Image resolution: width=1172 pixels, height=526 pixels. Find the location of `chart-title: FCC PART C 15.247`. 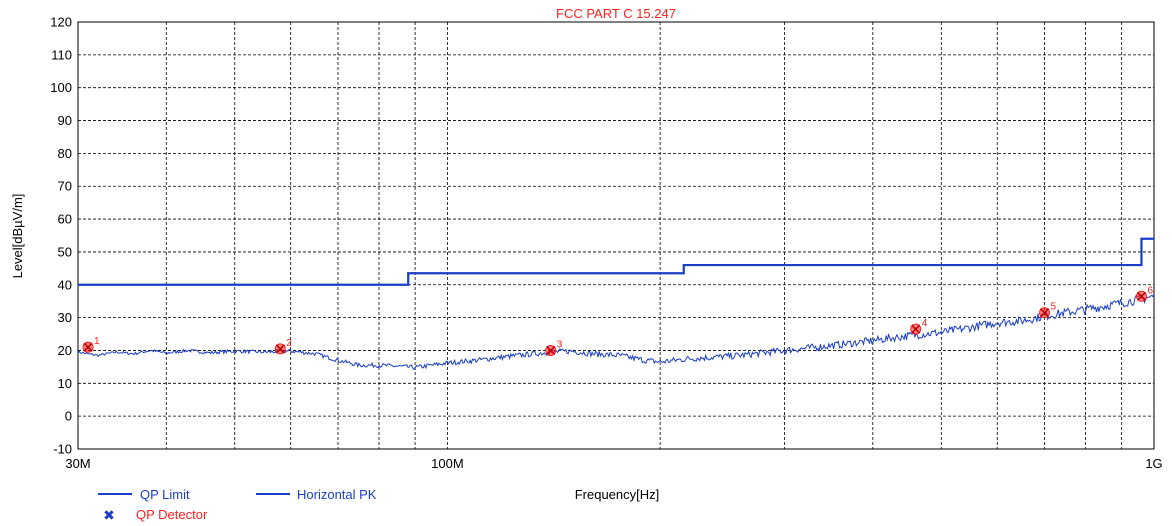

chart-title: FCC PART C 15.247 is located at coordinates (616, 13).